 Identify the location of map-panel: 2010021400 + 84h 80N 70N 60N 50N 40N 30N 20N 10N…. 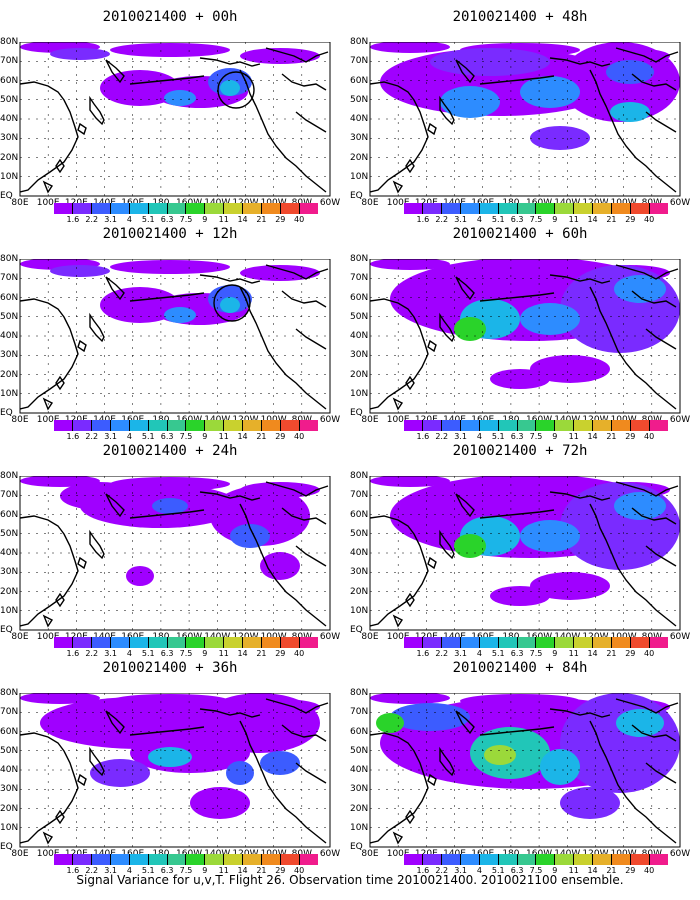
(520, 767).